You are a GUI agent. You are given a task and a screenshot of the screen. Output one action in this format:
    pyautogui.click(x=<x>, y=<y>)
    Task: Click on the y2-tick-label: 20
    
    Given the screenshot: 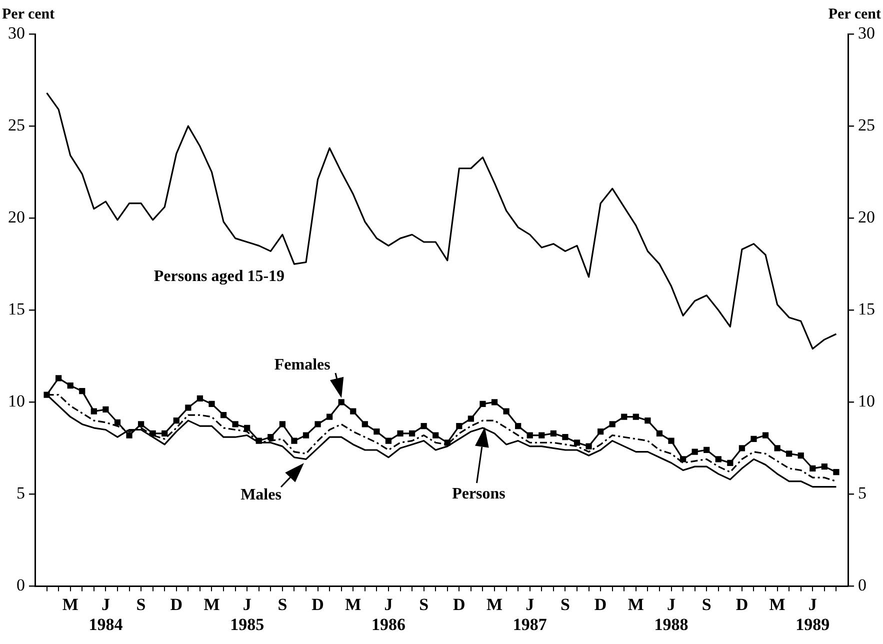 What is the action you would take?
    pyautogui.click(x=866, y=217)
    